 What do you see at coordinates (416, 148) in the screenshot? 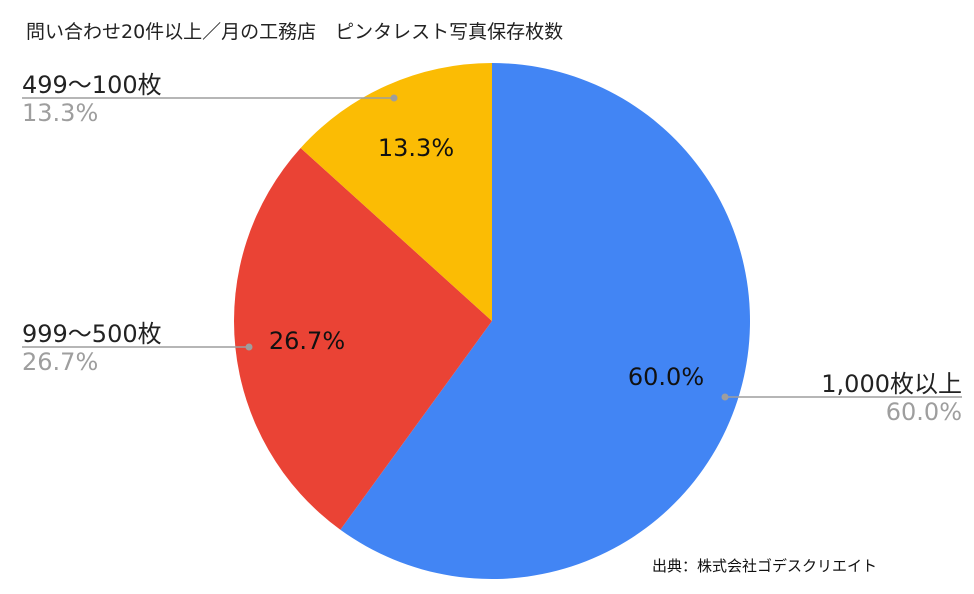
I see `slice-label-100-499: 13.3%` at bounding box center [416, 148].